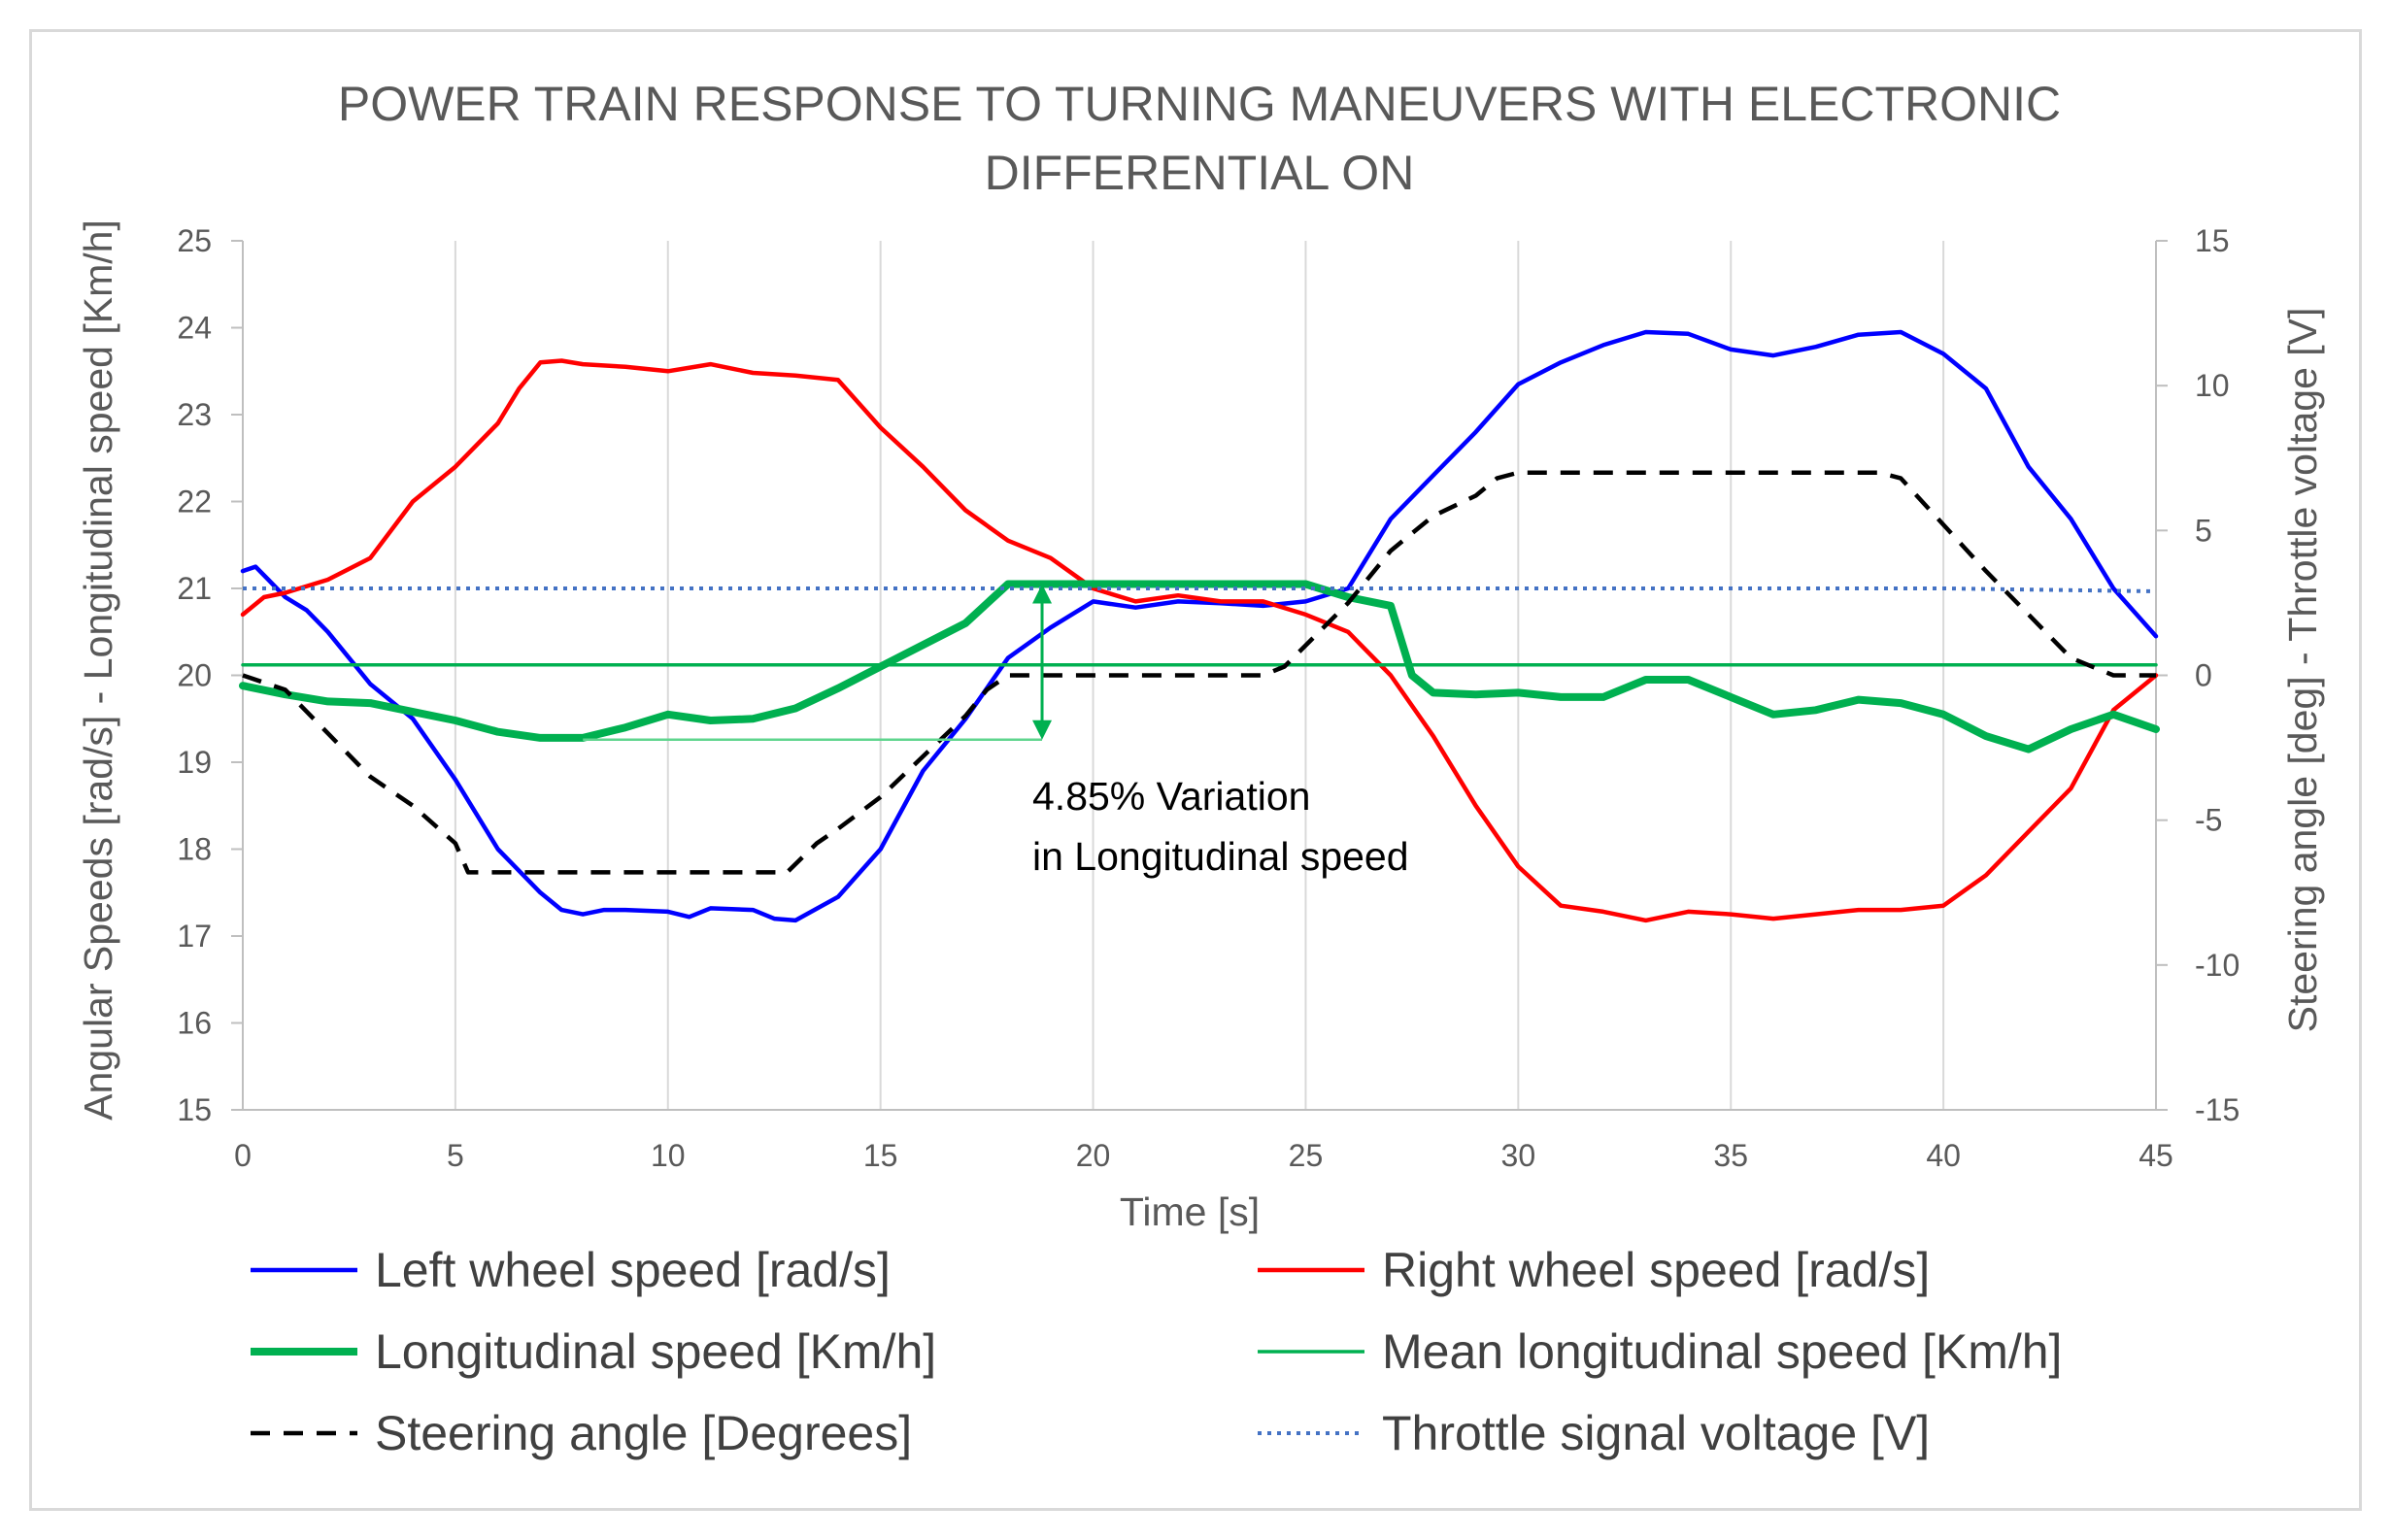  Describe the element at coordinates (2217, 965) in the screenshot. I see `y-right-tick-label--10: -10` at that location.